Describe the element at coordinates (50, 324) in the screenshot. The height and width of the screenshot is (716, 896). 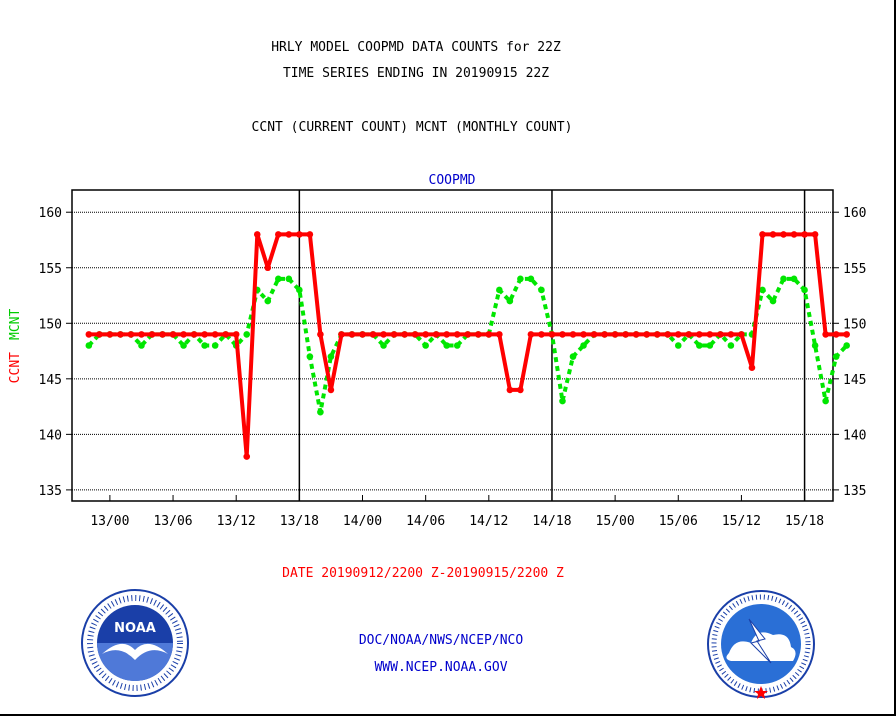
I see `y-tick-label-left: 150` at that location.